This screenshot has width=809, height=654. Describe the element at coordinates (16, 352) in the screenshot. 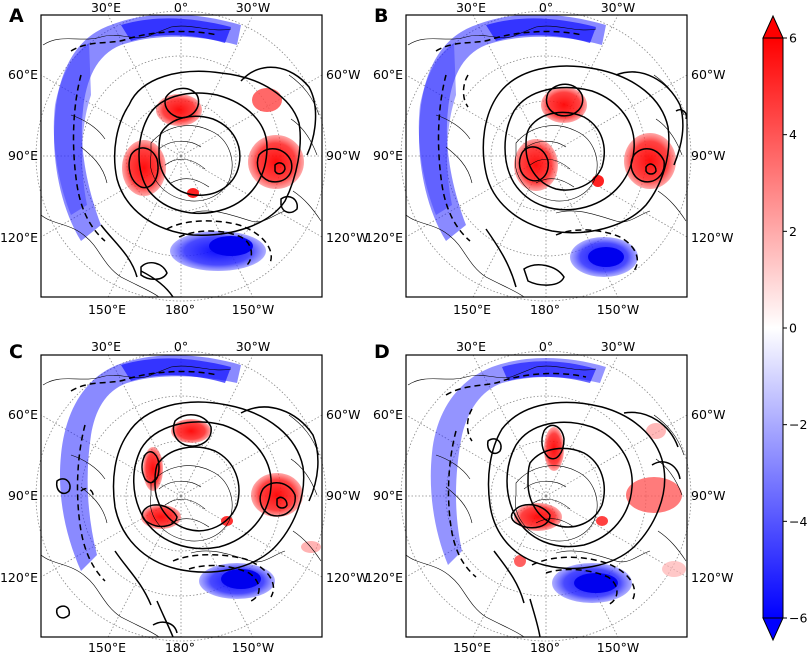

I see `panel-label-c: C` at that location.